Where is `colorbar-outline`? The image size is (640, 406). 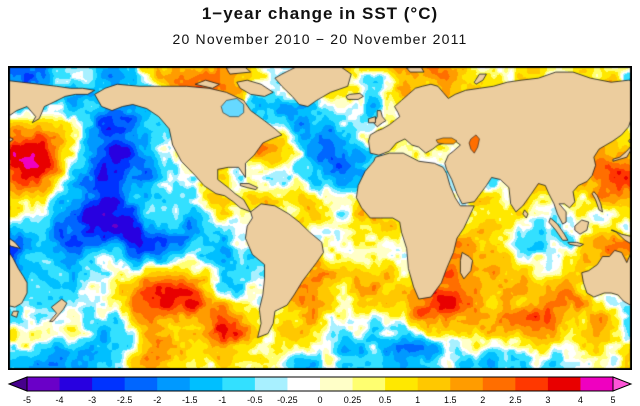 colorbar-outline is located at coordinates (320, 384).